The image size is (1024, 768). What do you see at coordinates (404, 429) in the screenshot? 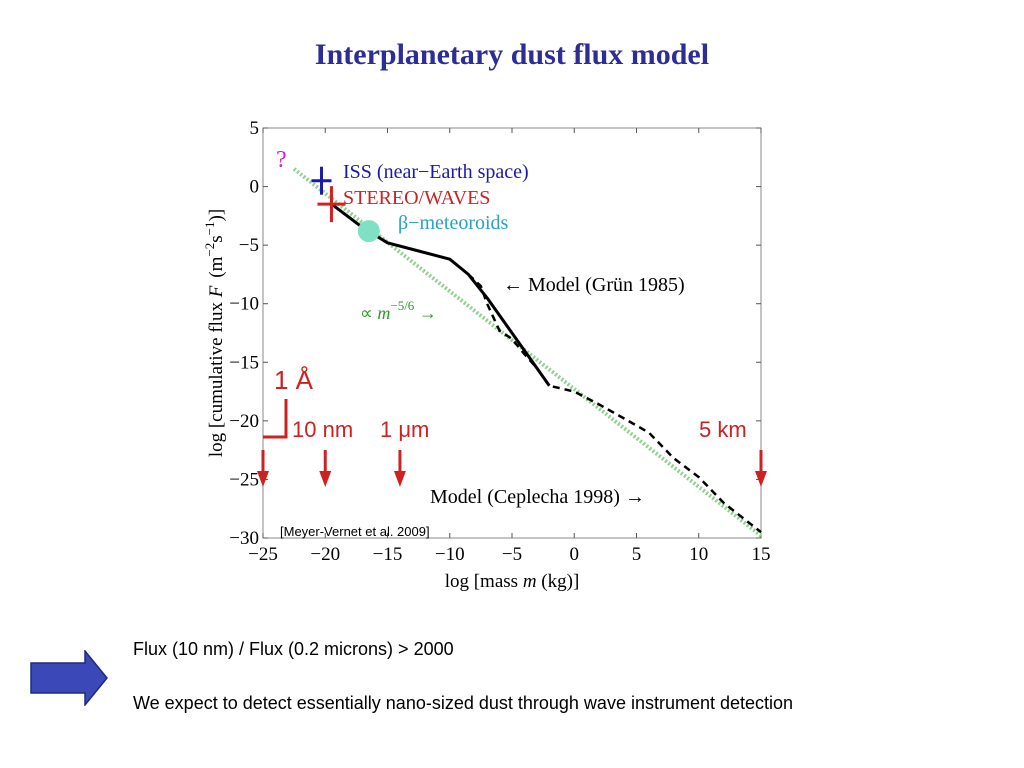
I see `size-label-1-micron: 1 μm` at bounding box center [404, 429].